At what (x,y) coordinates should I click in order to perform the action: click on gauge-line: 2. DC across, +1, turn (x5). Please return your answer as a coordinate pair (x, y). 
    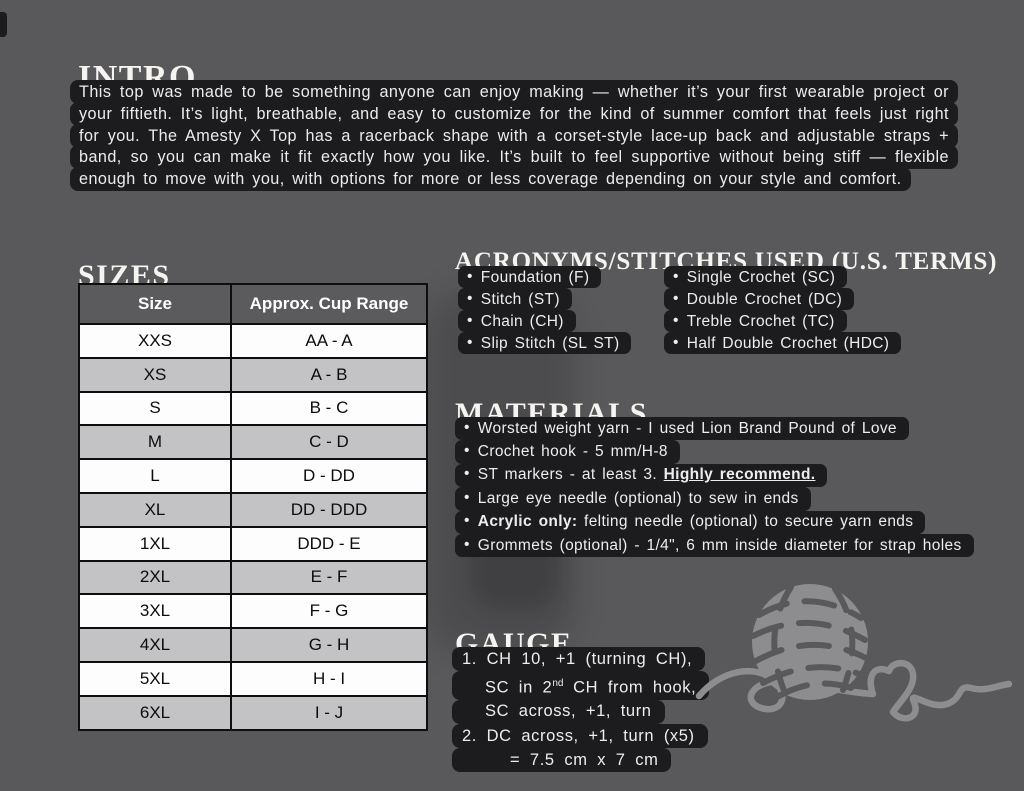
    Looking at the image, I should click on (580, 736).